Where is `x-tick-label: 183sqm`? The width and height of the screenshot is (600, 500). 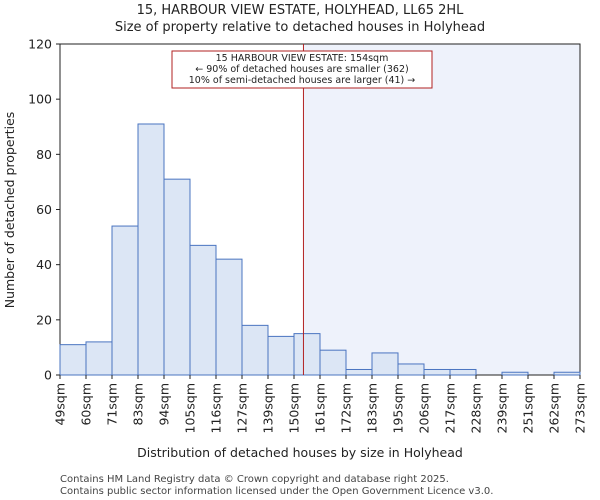 x-tick-label: 183sqm is located at coordinates (372, 408).